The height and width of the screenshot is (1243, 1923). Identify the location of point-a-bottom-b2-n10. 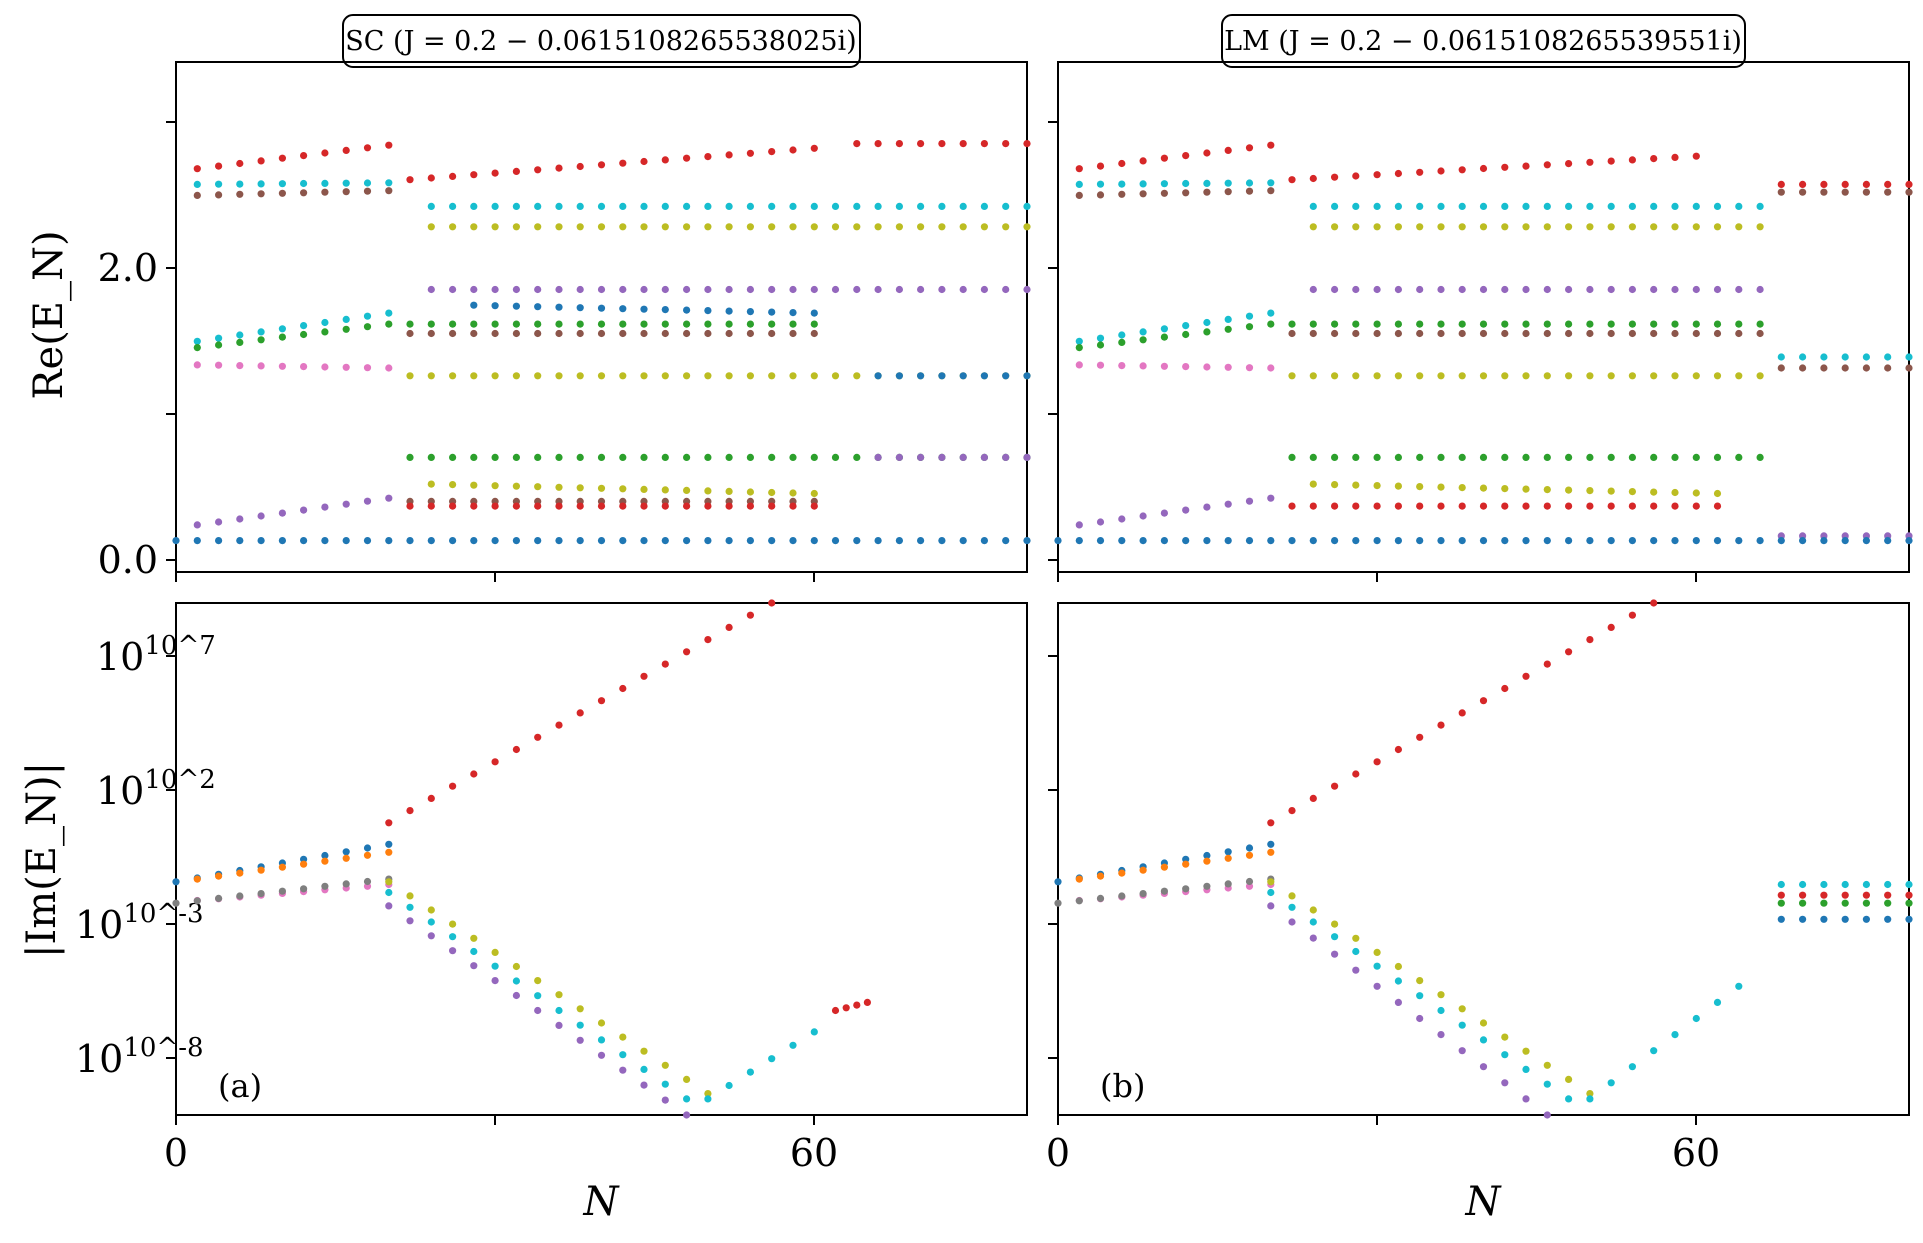
(282, 867).